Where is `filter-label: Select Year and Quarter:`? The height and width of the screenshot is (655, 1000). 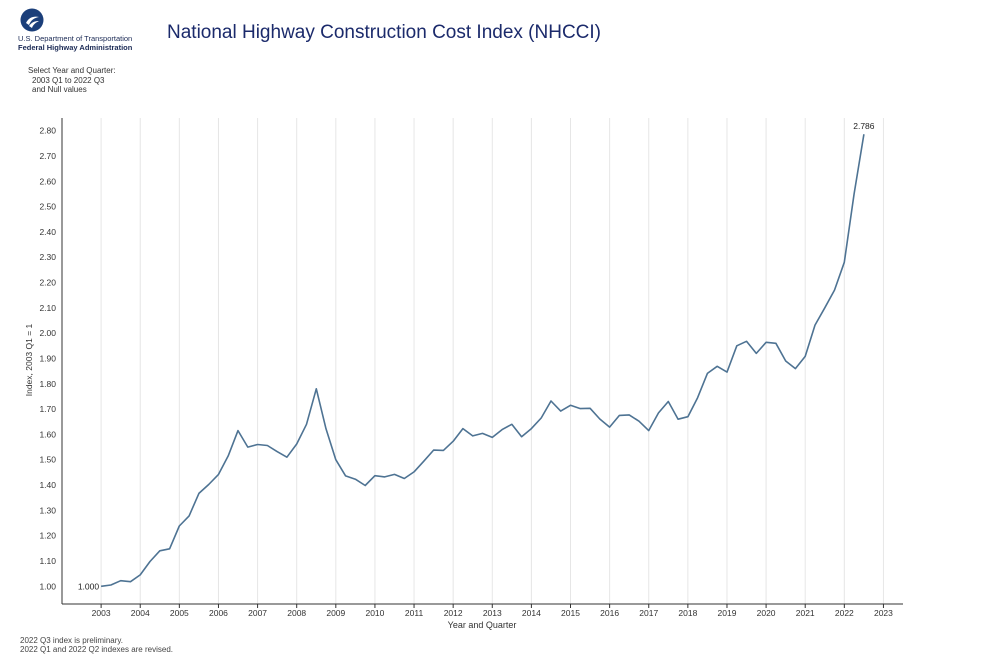
filter-label: Select Year and Quarter: is located at coordinates (72, 70).